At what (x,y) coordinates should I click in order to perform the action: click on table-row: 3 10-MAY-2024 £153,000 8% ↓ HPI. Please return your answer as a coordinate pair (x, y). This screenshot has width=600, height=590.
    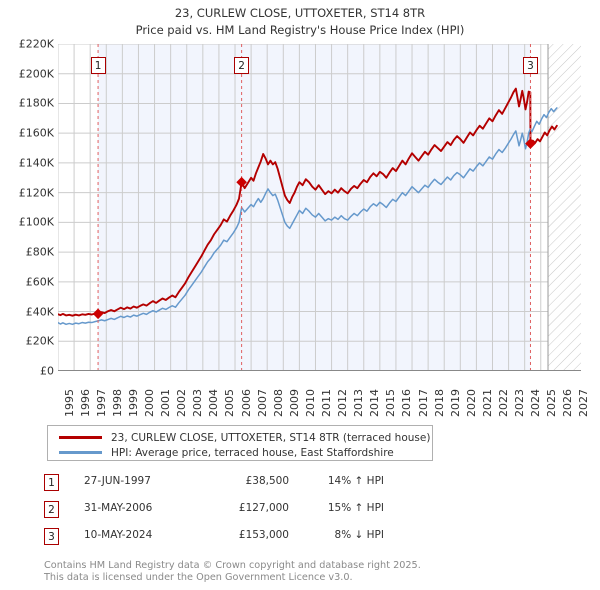
    Looking at the image, I should click on (254, 539).